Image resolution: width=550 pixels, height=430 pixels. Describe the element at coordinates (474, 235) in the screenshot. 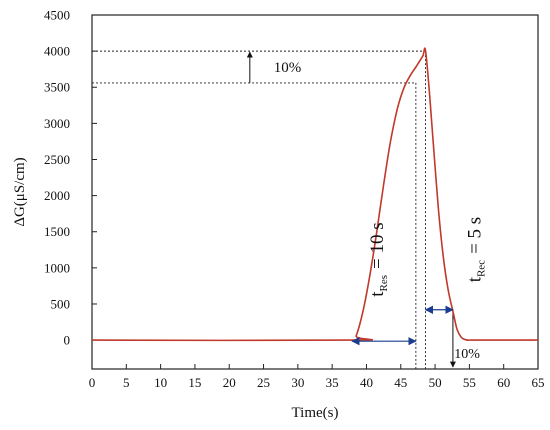

I see `t-rec-value: = 5 s` at that location.